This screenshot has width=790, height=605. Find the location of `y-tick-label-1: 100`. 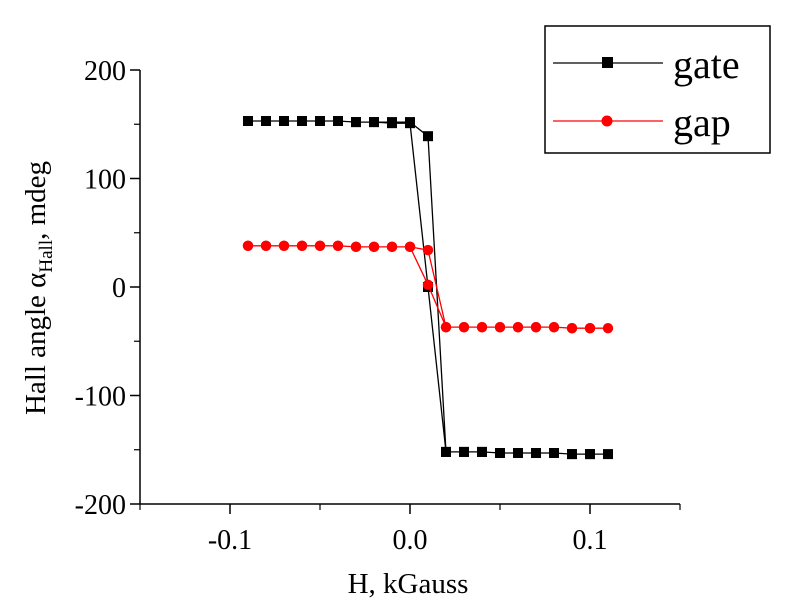

y-tick-label-1: 100 is located at coordinates (105, 180).